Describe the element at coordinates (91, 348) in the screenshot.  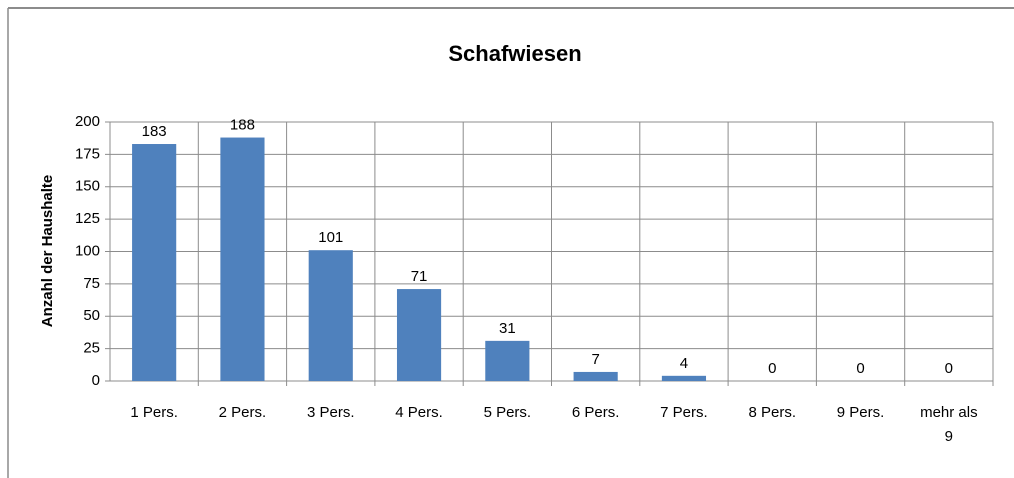
I see `y-tick-label: 25` at that location.